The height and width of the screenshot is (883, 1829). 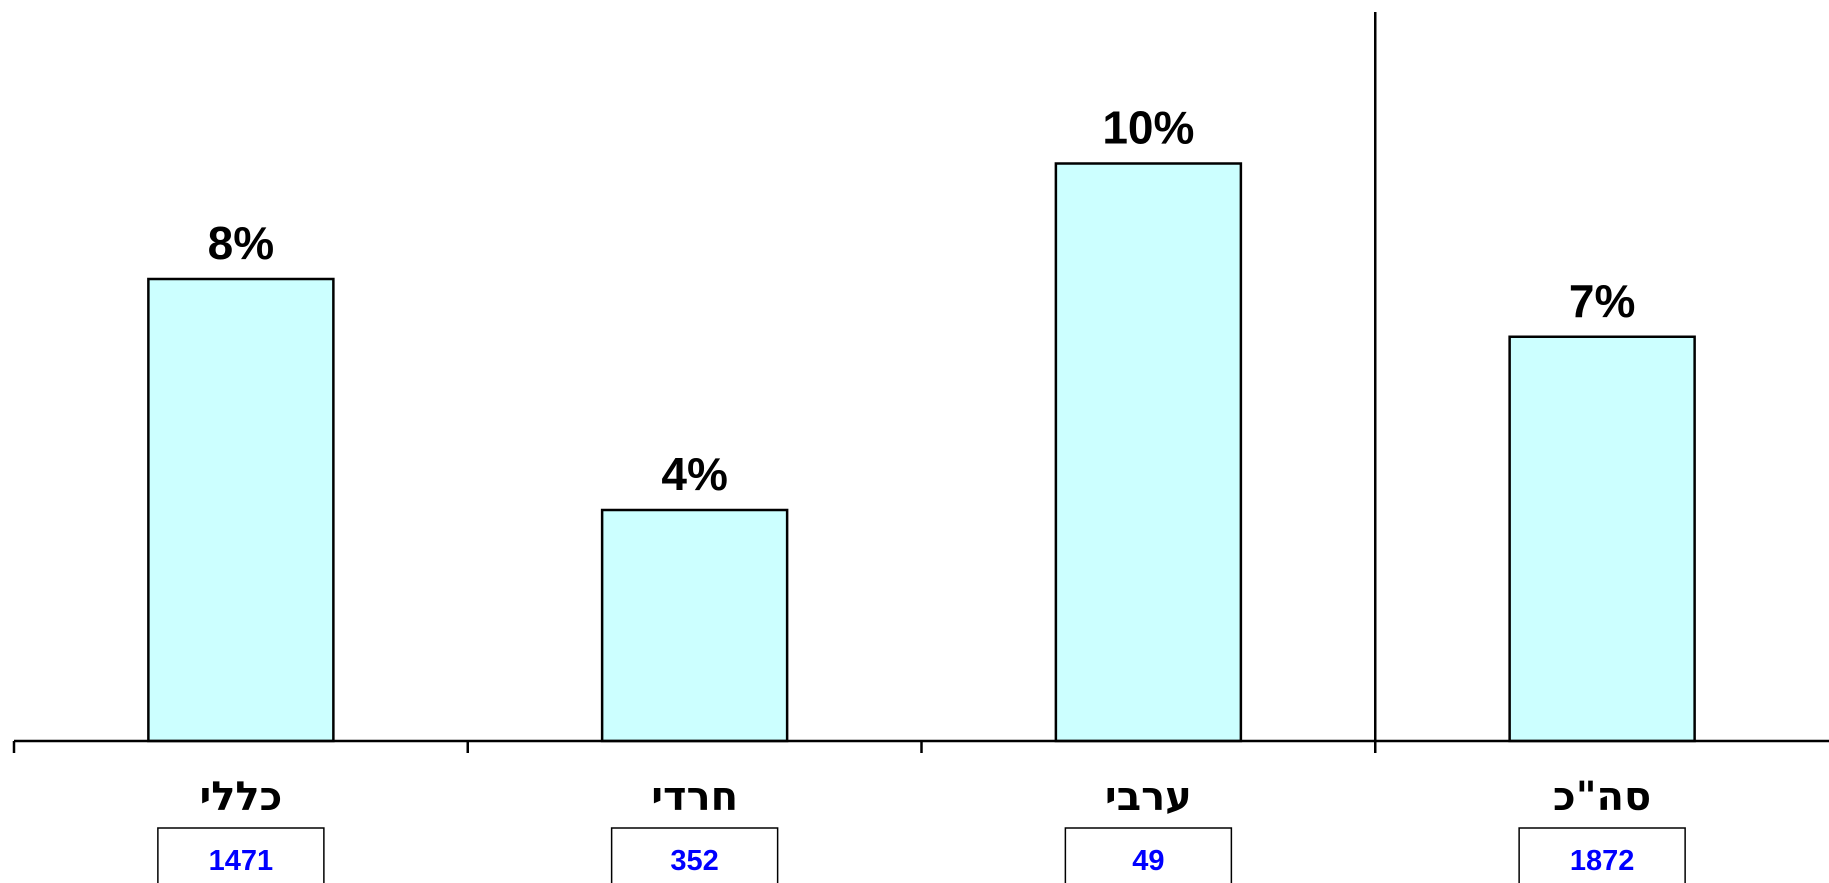 What do you see at coordinates (694, 474) in the screenshot?
I see `value-label-2: 4%` at bounding box center [694, 474].